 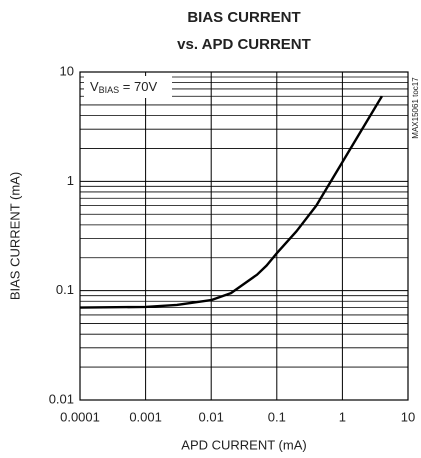 I want to click on y-tick-label: 0.1, so click(x=65, y=289).